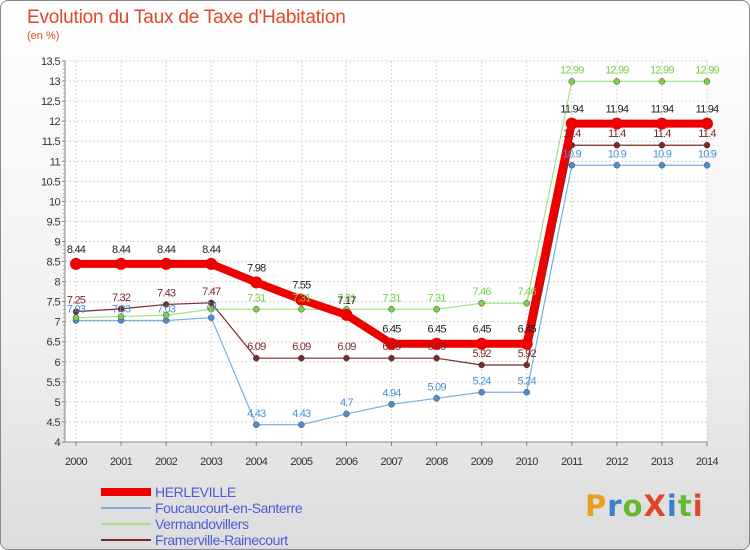 Image resolution: width=750 pixels, height=550 pixels. I want to click on x-tick-label: 2006, so click(346, 462).